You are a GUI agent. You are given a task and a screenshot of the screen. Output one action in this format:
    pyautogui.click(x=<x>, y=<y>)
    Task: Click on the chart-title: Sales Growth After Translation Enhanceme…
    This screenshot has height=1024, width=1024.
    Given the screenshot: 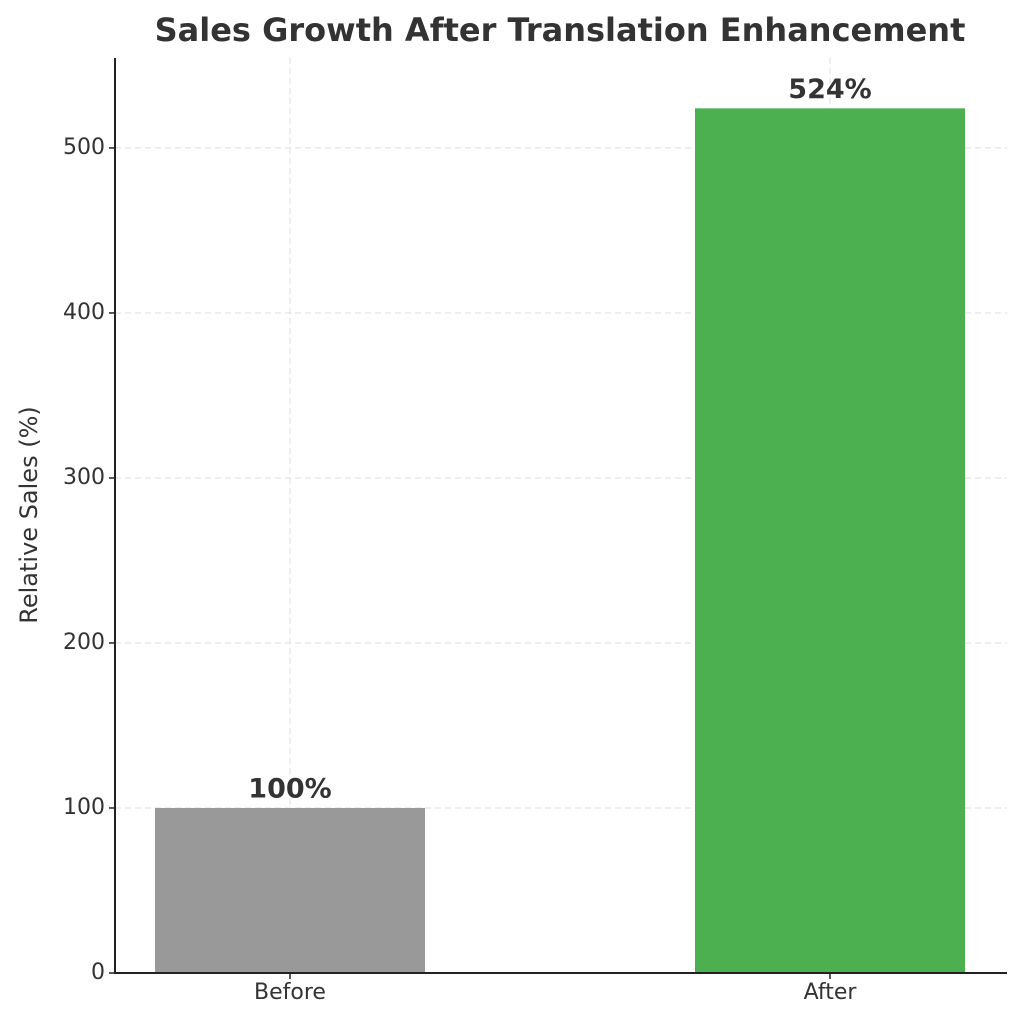 What is the action you would take?
    pyautogui.click(x=560, y=30)
    